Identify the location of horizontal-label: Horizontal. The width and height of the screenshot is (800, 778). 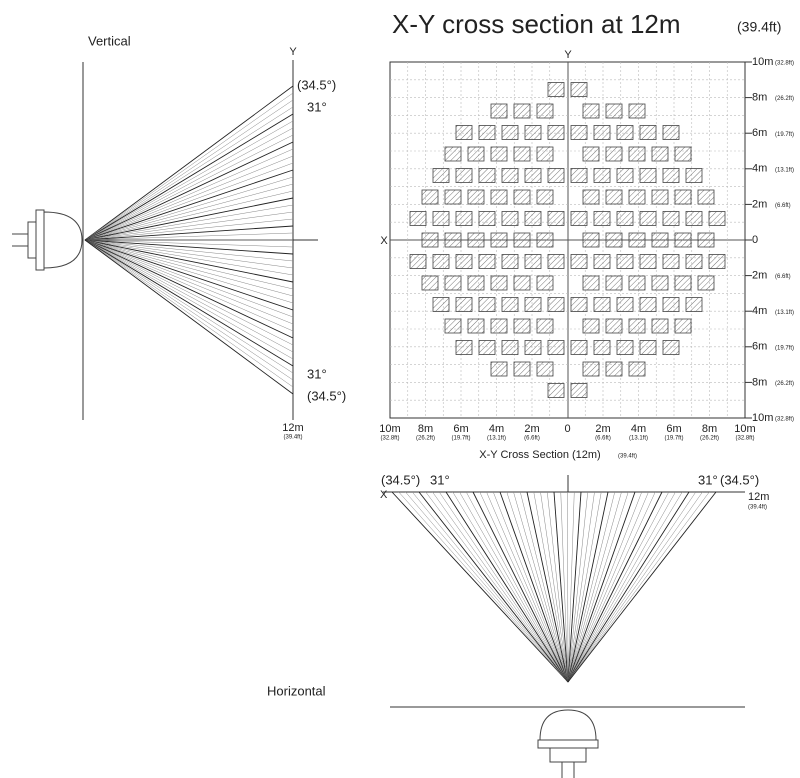
(296, 690).